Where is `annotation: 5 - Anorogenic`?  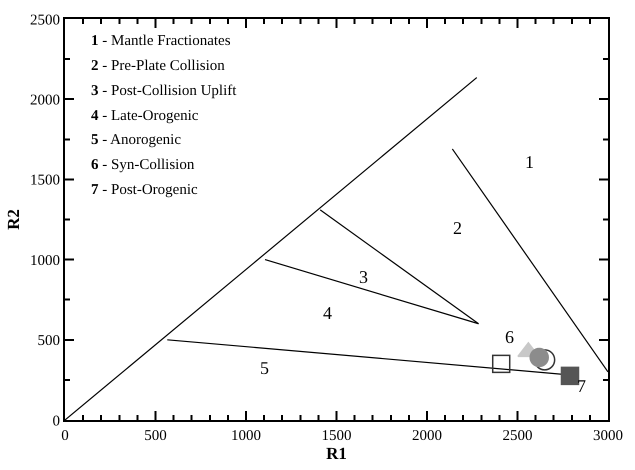 annotation: 5 - Anorogenic is located at coordinates (136, 140).